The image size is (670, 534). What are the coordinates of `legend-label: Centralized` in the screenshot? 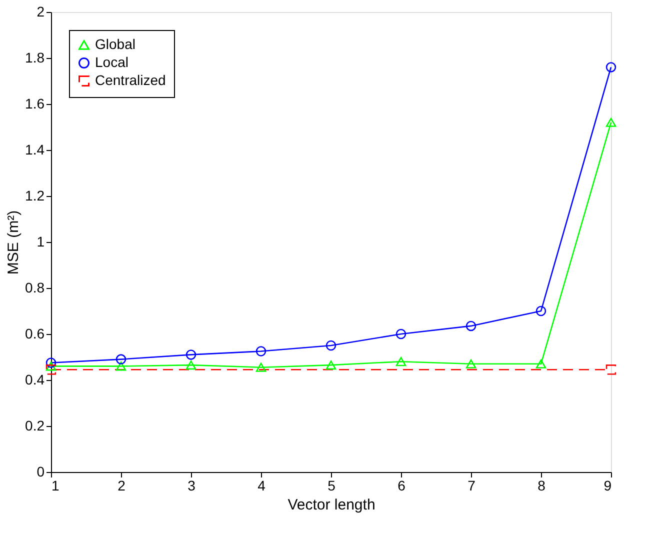 It's located at (130, 80).